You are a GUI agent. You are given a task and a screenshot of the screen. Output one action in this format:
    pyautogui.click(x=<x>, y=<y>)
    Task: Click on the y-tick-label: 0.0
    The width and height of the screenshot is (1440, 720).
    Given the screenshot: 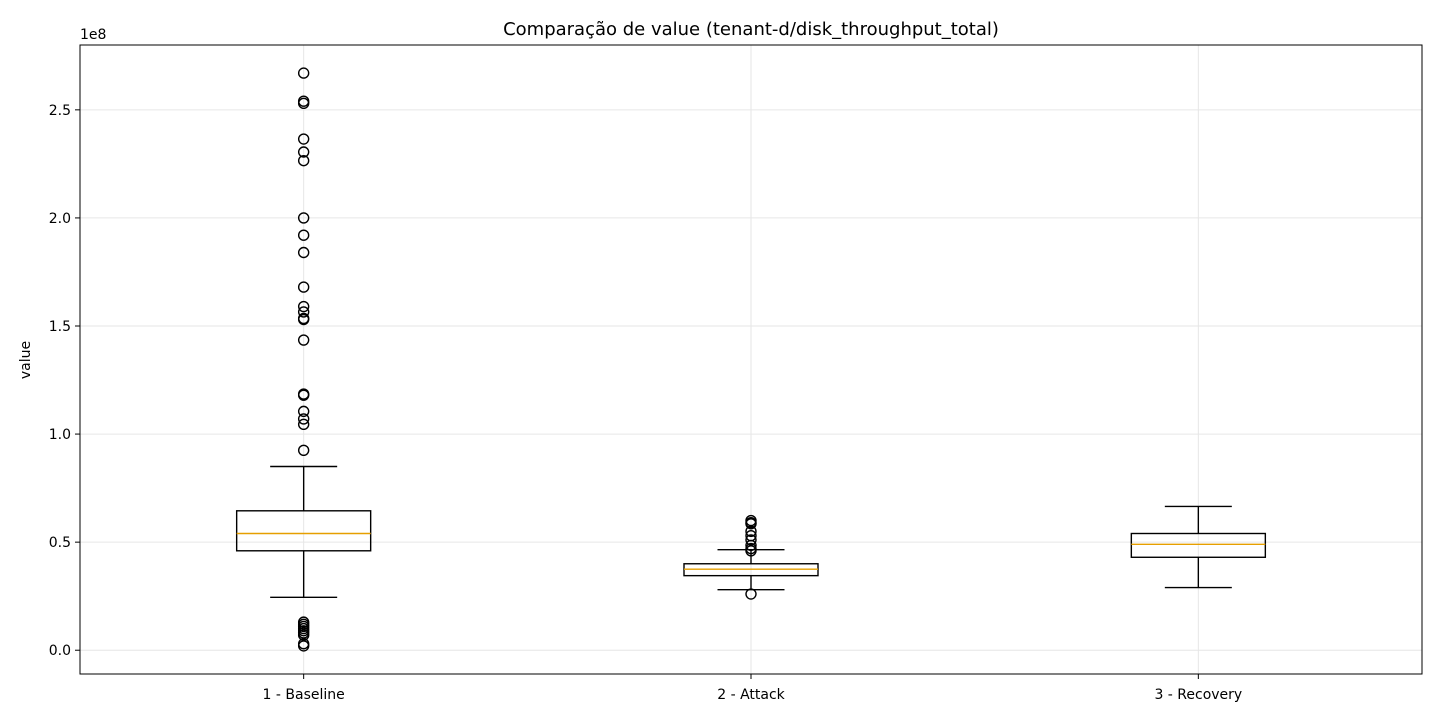 What is the action you would take?
    pyautogui.click(x=60, y=651)
    